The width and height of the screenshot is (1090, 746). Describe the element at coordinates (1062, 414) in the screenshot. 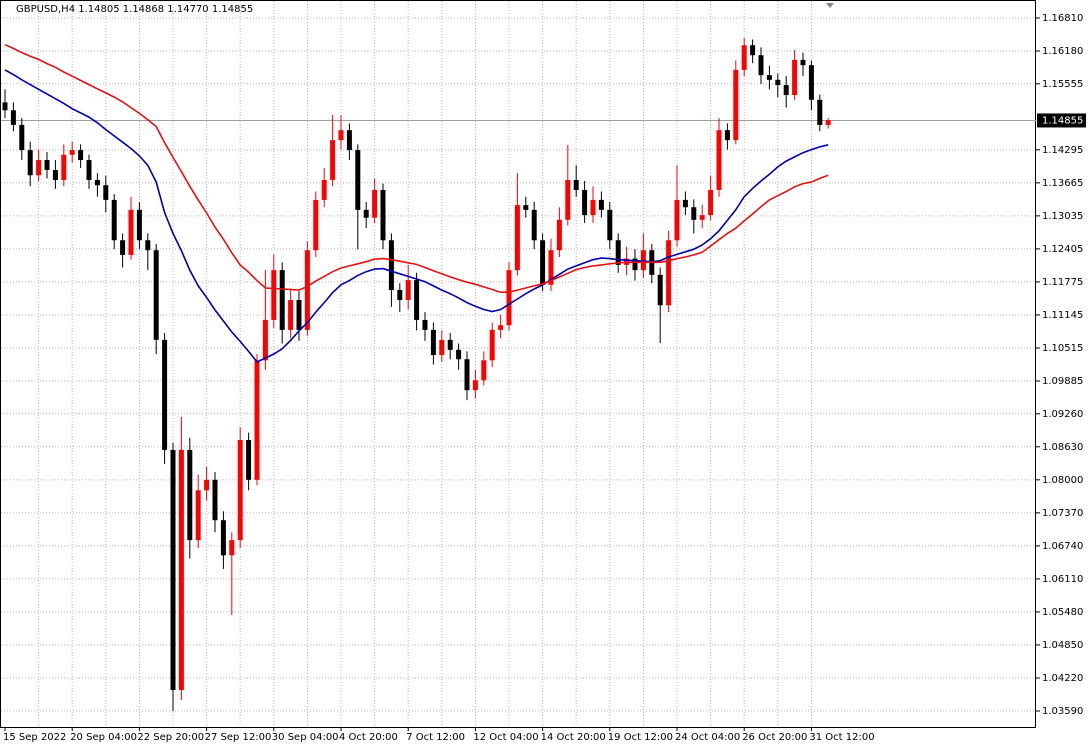

I see `y-tick-label: 1.09260` at that location.